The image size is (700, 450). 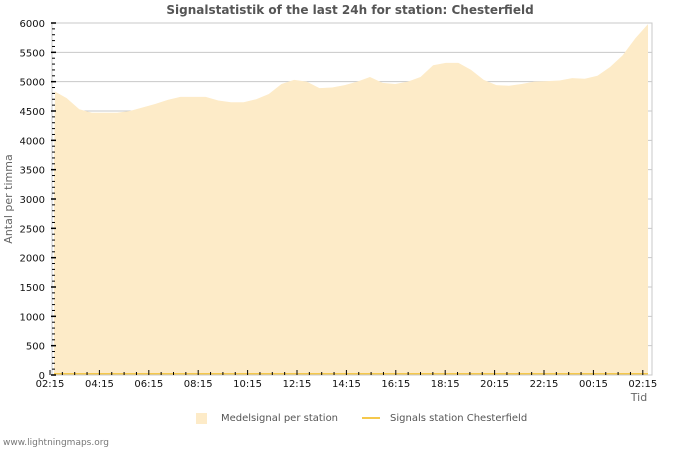 What do you see at coordinates (544, 384) in the screenshot?
I see `x-tick-label: 22:15` at bounding box center [544, 384].